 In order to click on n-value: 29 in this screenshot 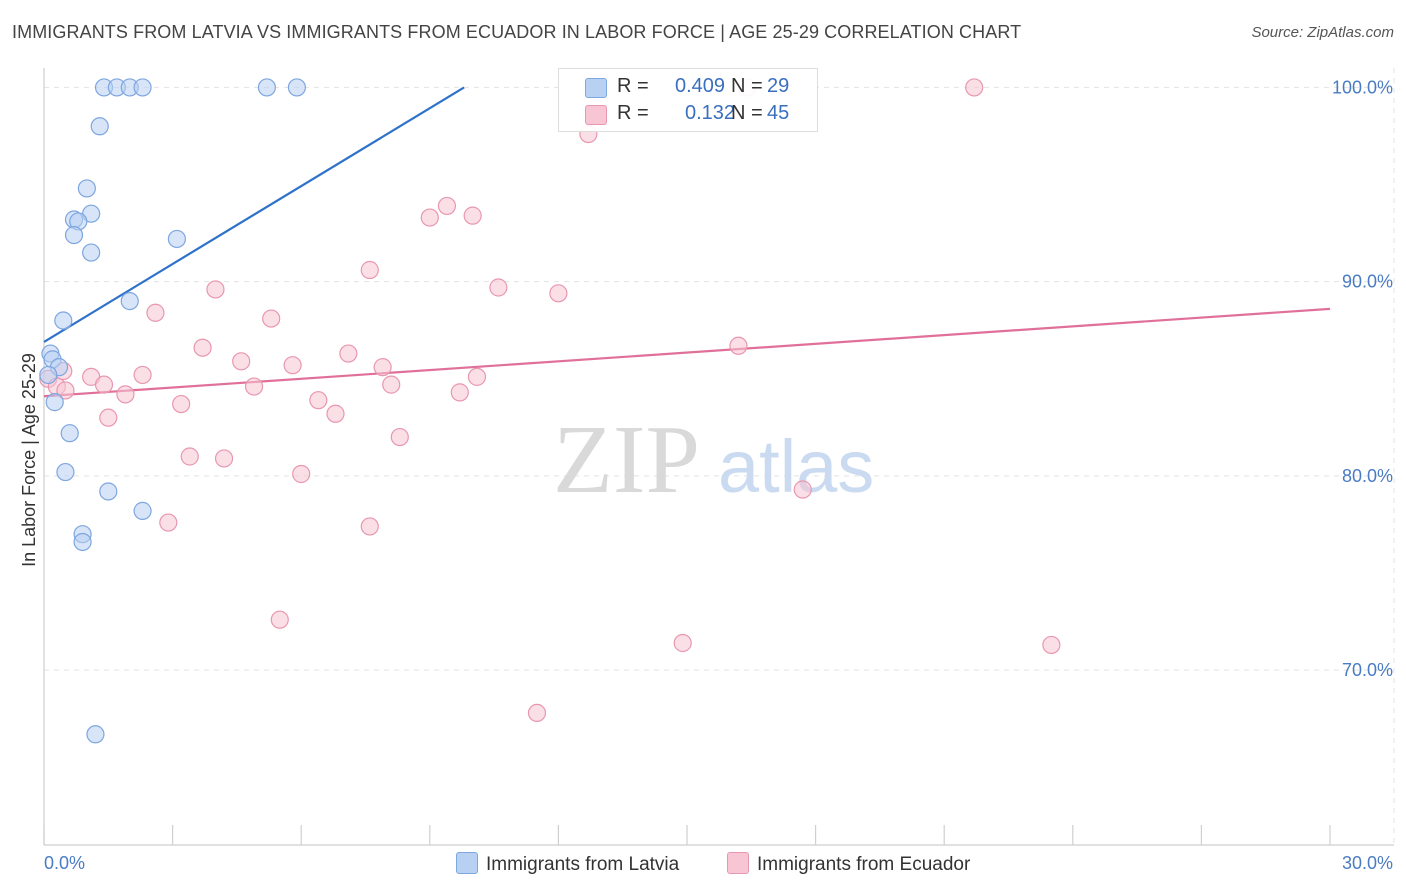, I will do `click(778, 86)`.